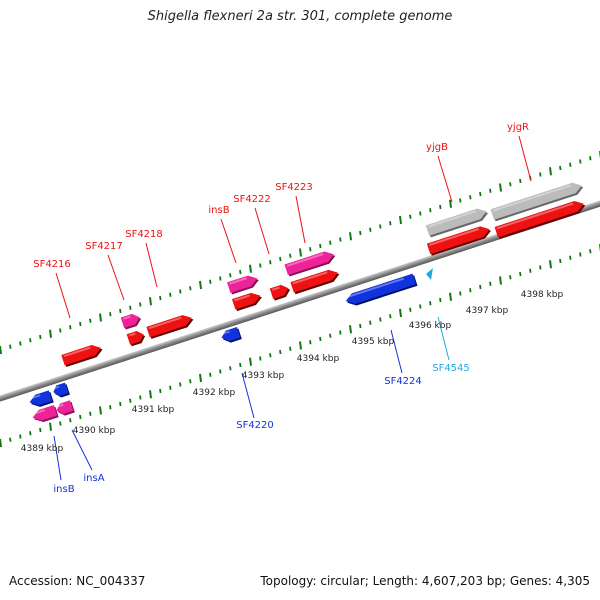 Image resolution: width=600 pixels, height=600 pixels. I want to click on forward-gene-label-sf4216: SF4216, so click(52, 264).